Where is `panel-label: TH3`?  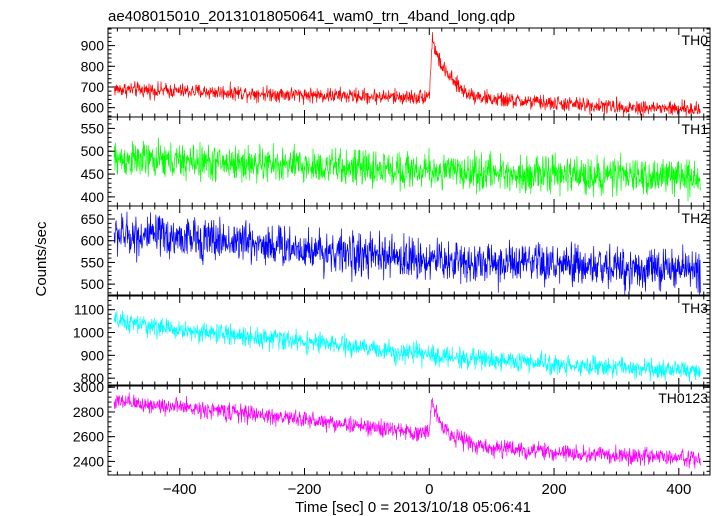 panel-label: TH3 is located at coordinates (695, 308).